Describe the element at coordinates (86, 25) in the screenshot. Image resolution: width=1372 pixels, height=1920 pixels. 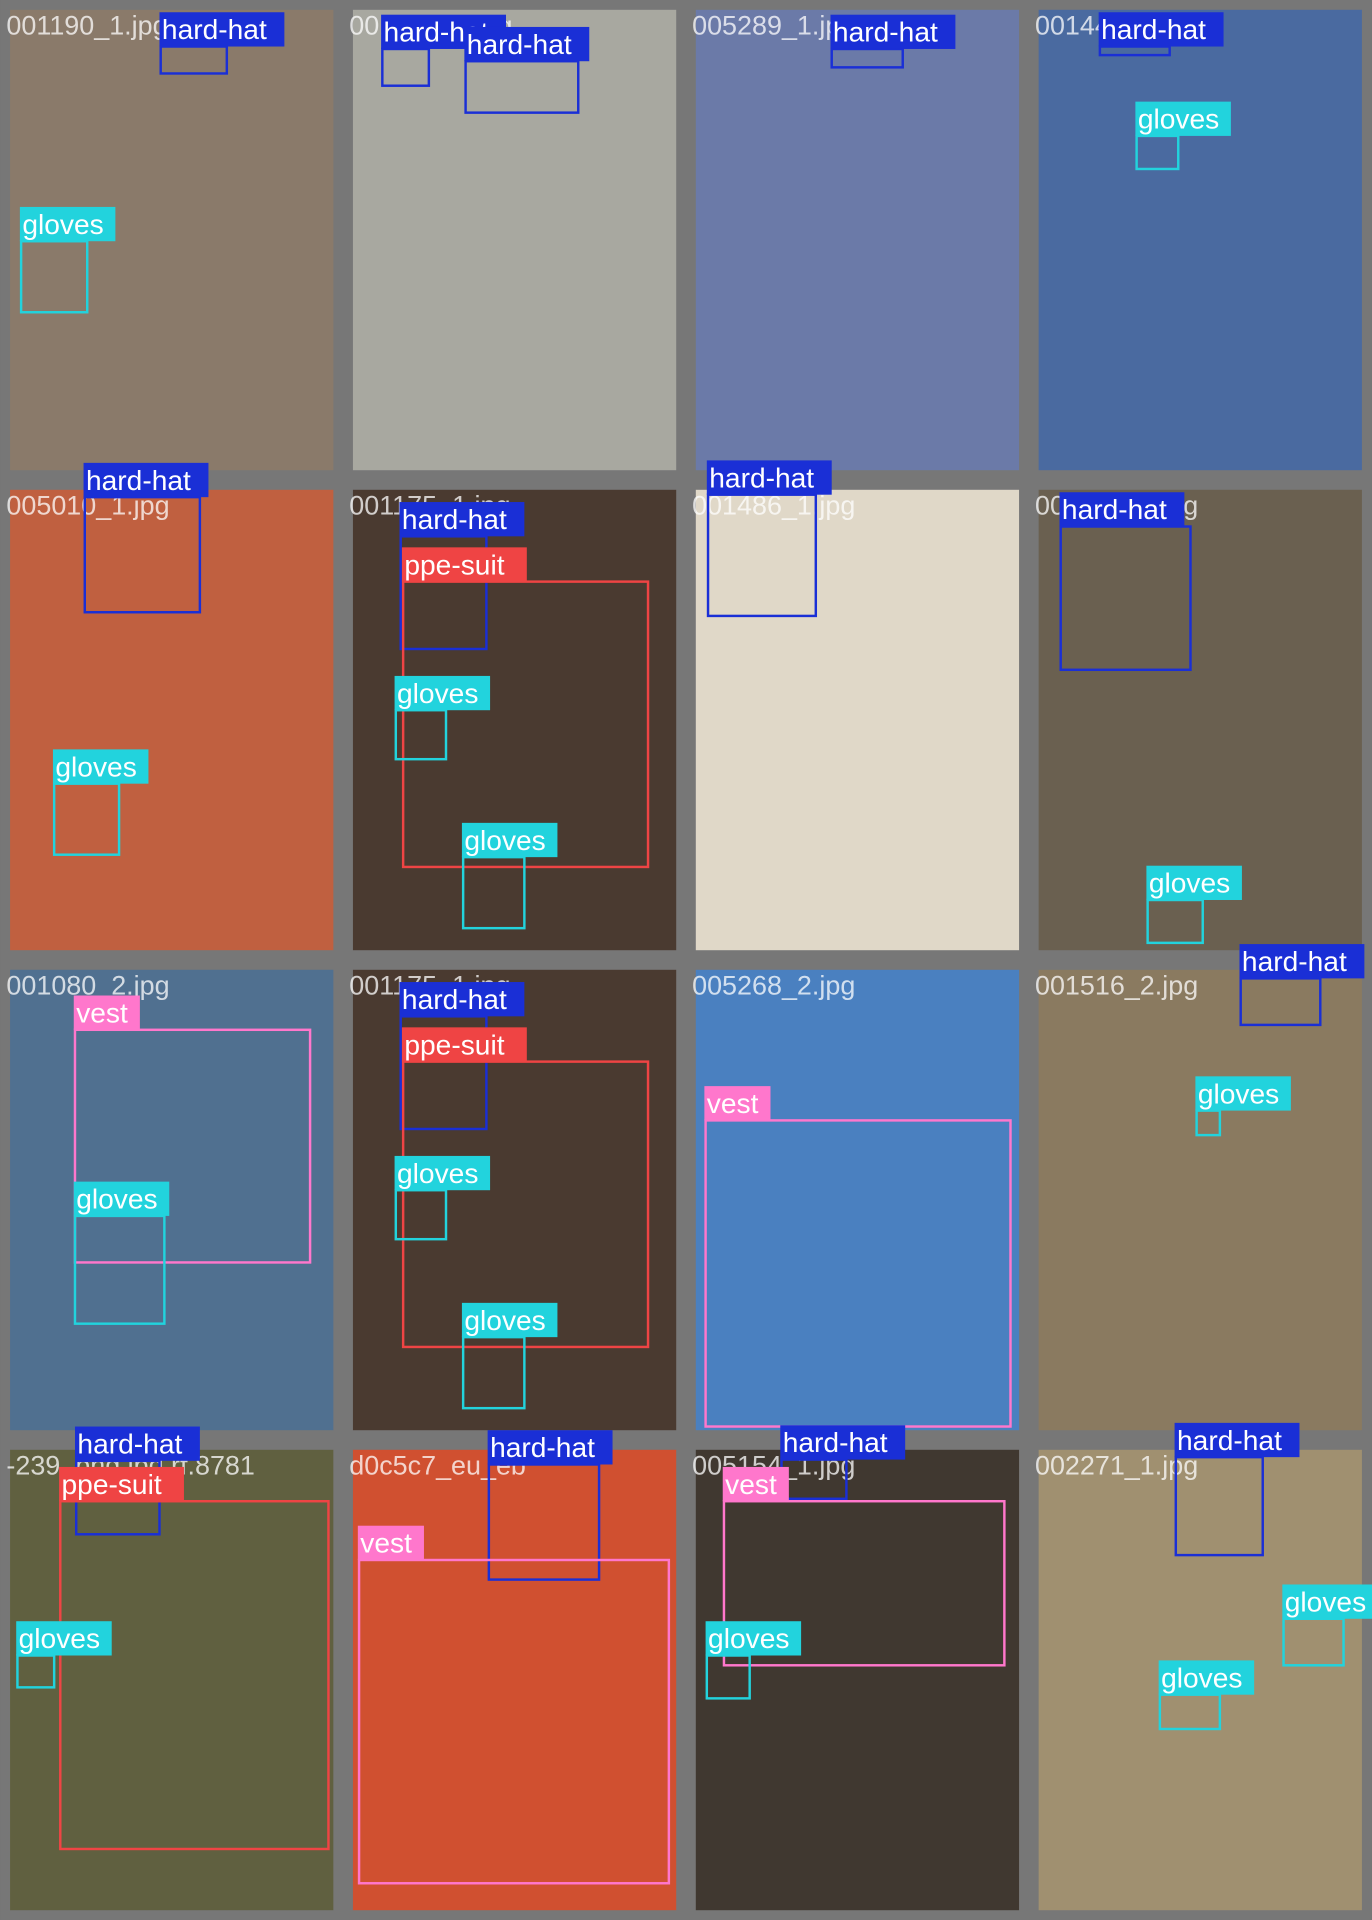
I see `filename: 001190_1.jpg` at that location.